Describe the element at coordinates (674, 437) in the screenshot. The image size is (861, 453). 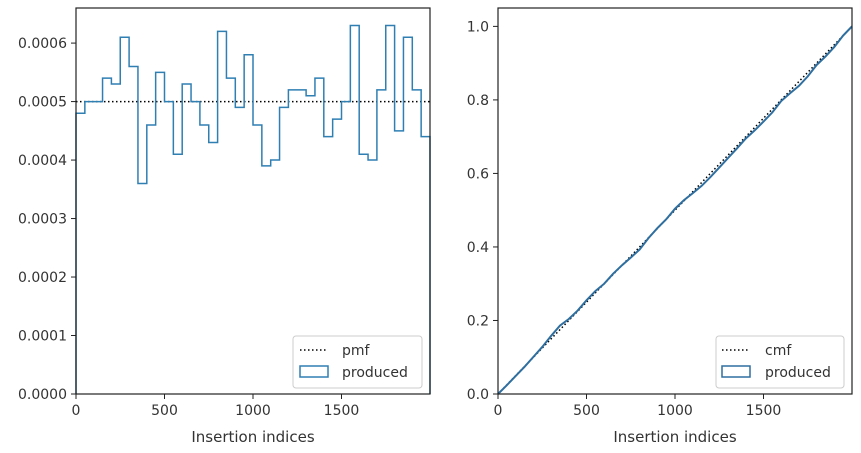
I see `p1-x-axis-label: Insertion indices` at that location.